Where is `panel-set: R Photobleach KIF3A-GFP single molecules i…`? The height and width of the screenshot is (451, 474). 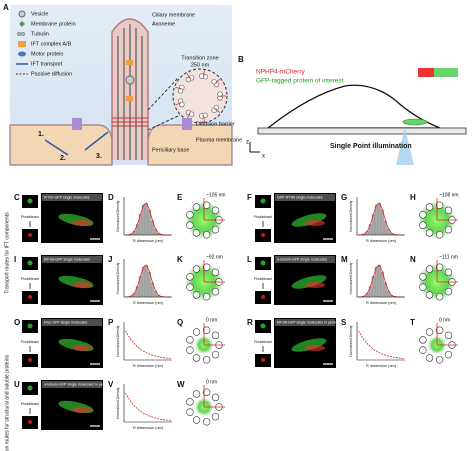 panel-set: R Photobleach KIF3A-GFP single molecules i… is located at coordinates (352, 342).